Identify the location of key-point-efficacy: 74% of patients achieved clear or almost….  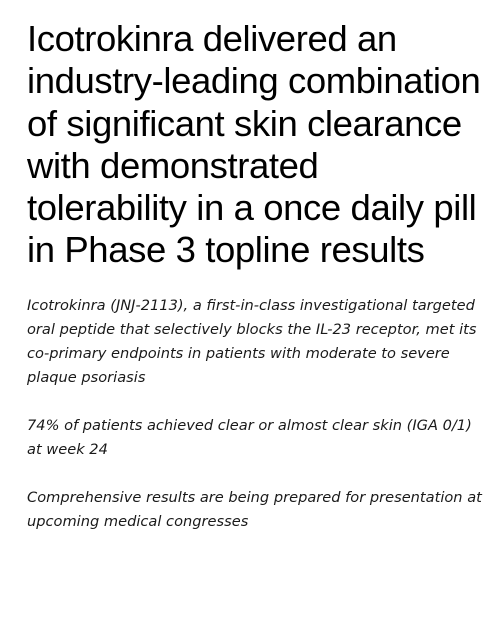
(249, 437).